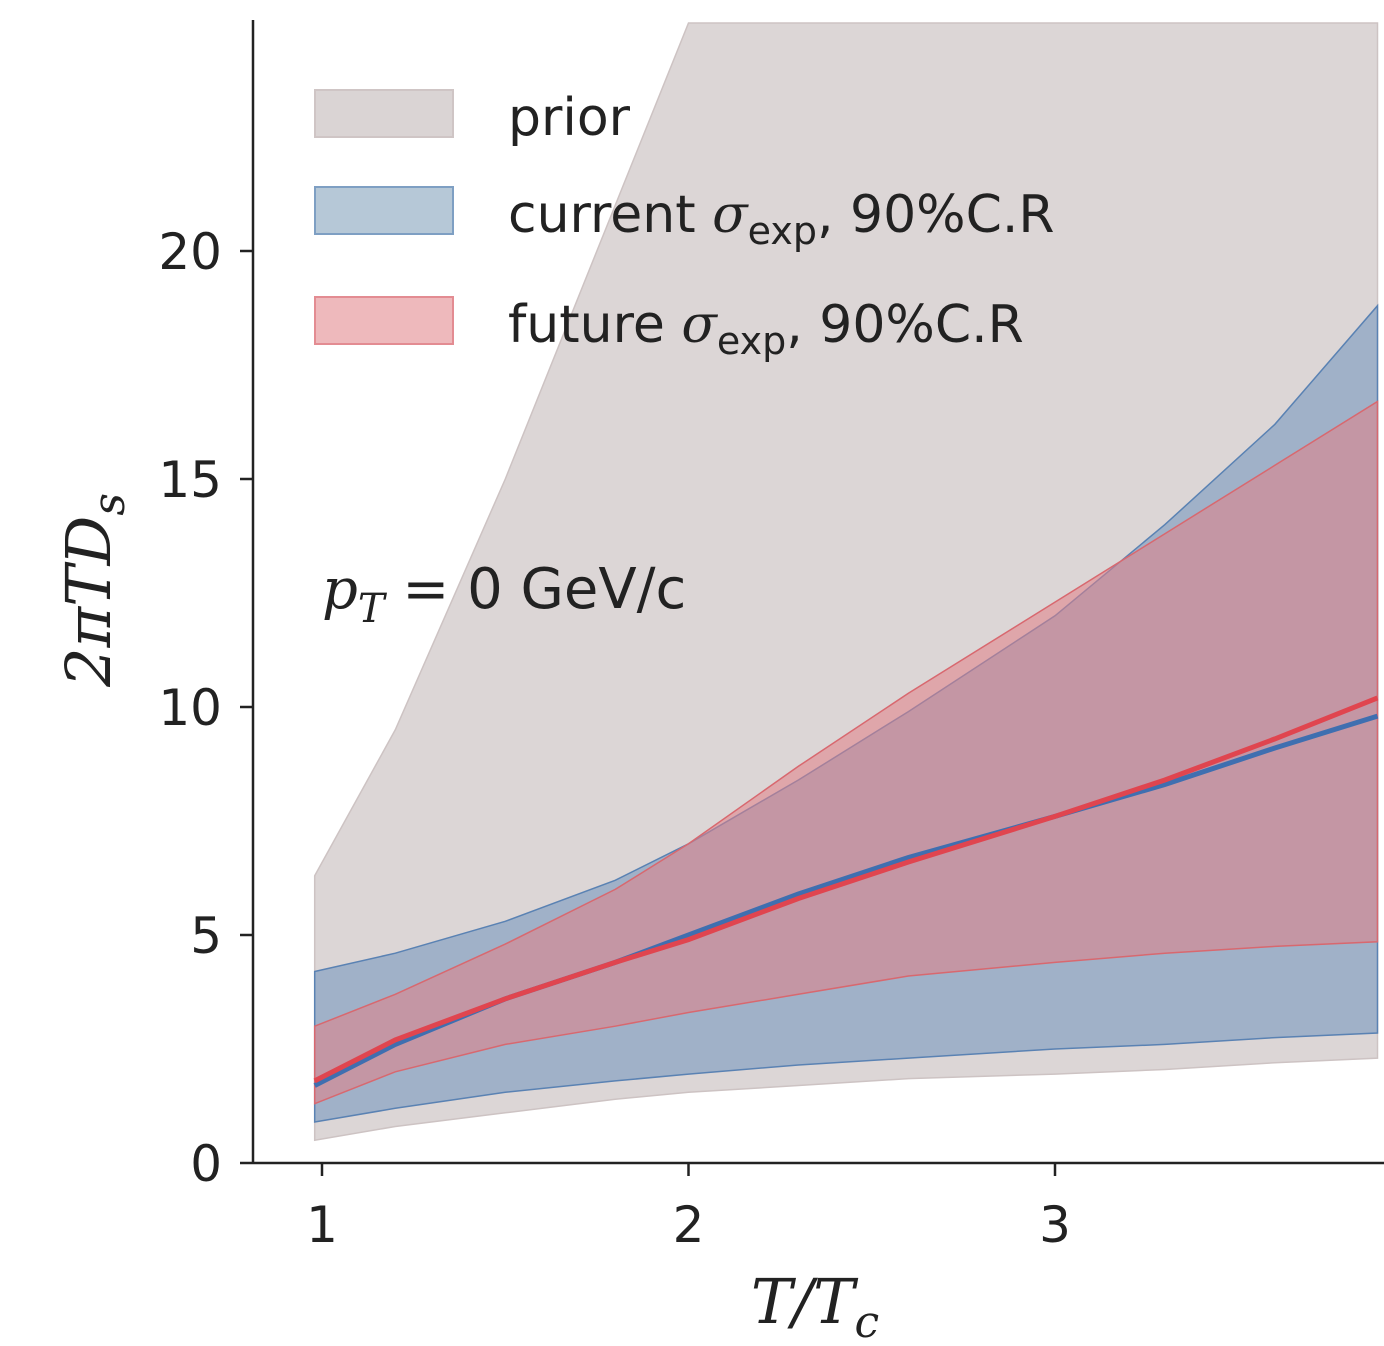 The height and width of the screenshot is (1346, 1384). I want to click on legend-label-prior: prior, so click(569, 118).